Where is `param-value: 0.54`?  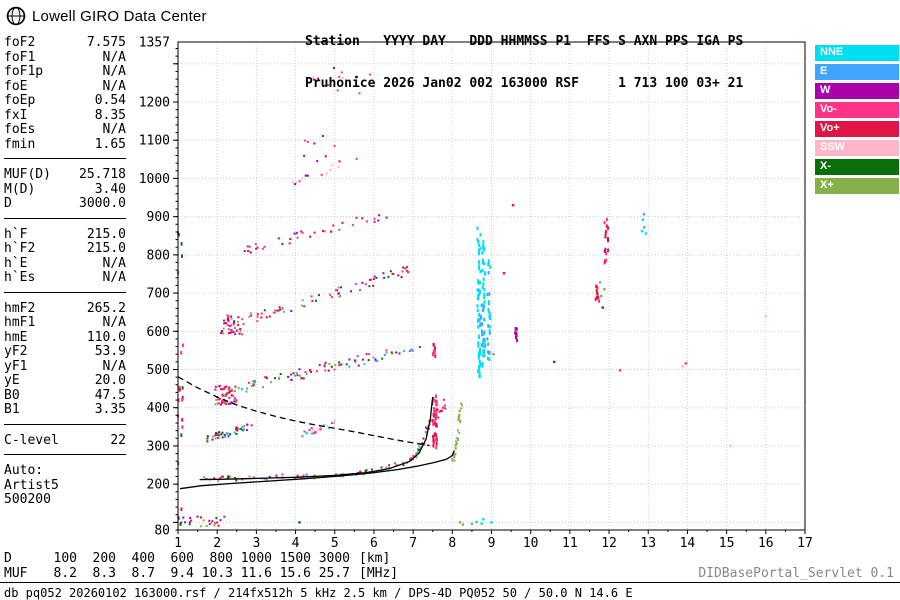 param-value: 0.54 is located at coordinates (110, 100).